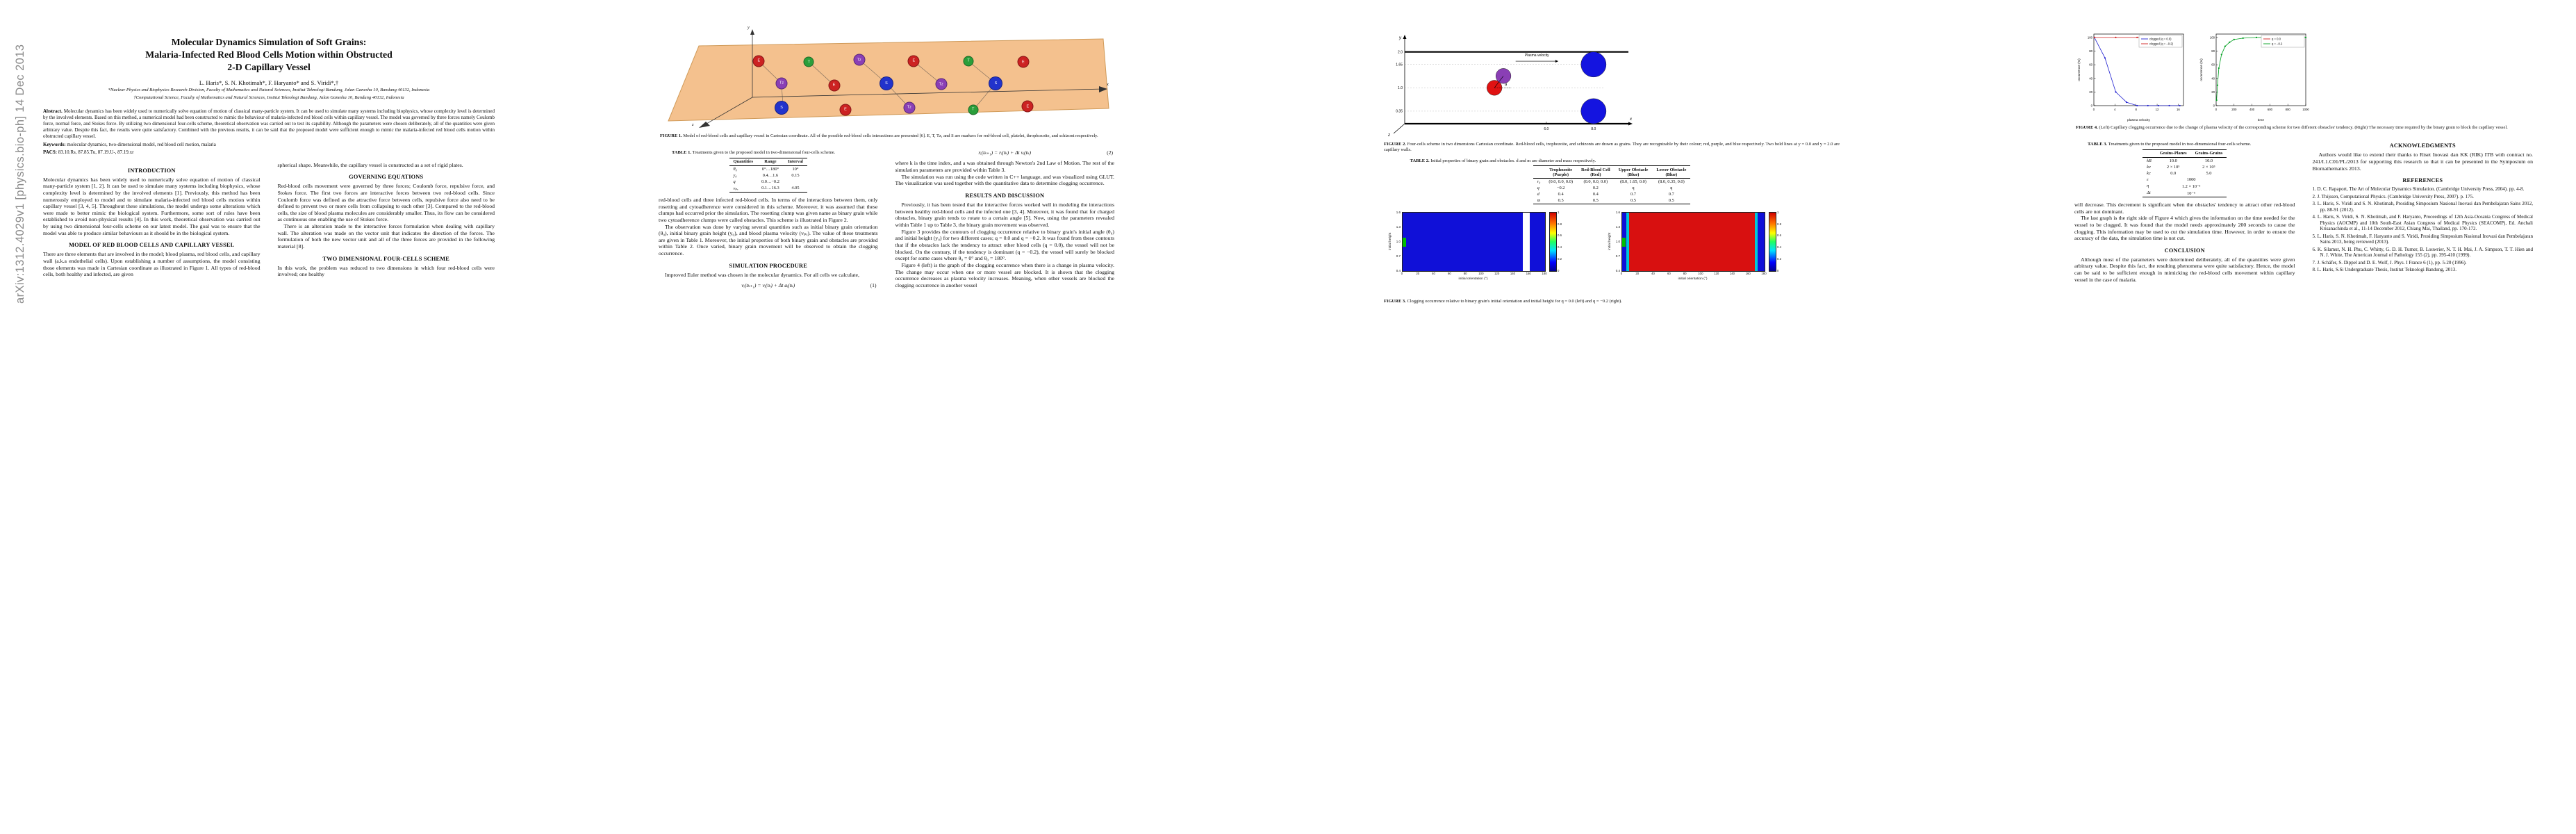 This screenshot has height=834, width=2576. I want to click on svg-text: q = 0.0, so click(2277, 39).